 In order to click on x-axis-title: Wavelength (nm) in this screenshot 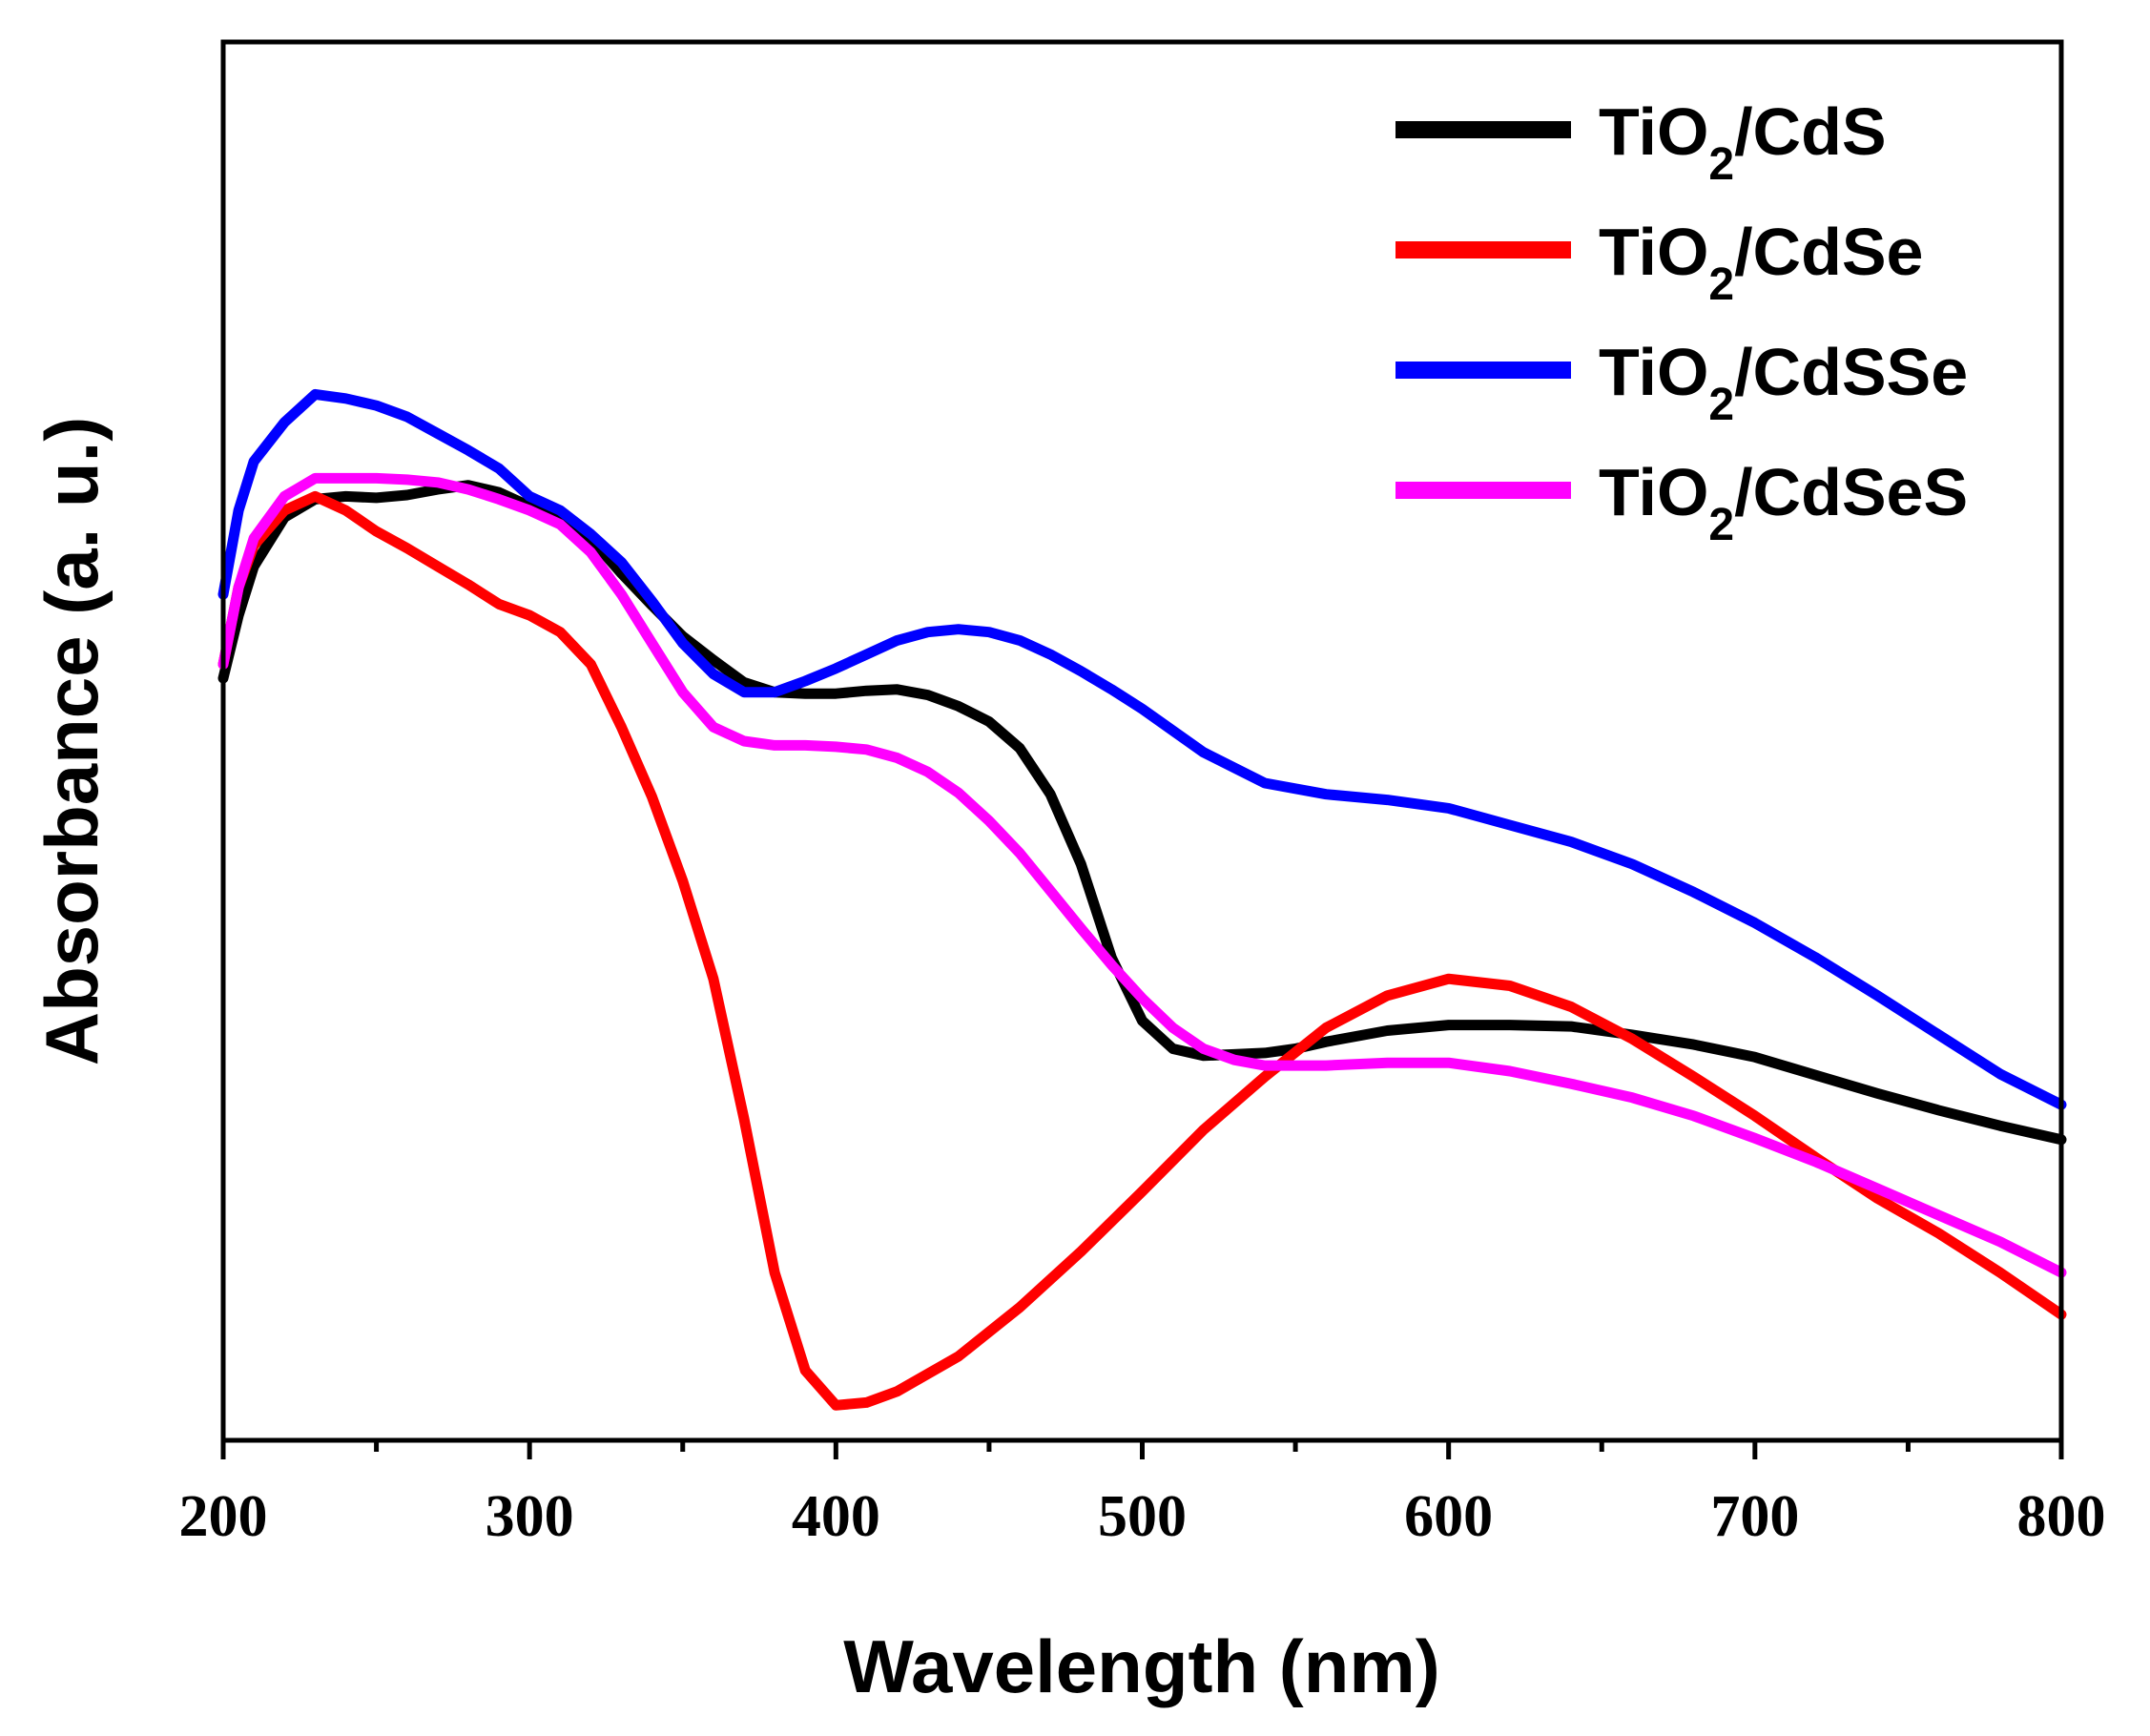, I will do `click(1141, 1666)`.